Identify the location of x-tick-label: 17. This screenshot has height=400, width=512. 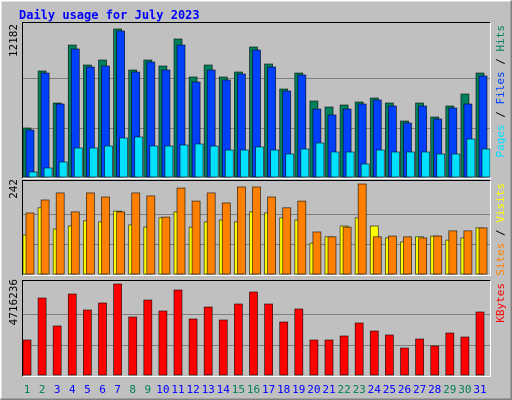
(268, 389).